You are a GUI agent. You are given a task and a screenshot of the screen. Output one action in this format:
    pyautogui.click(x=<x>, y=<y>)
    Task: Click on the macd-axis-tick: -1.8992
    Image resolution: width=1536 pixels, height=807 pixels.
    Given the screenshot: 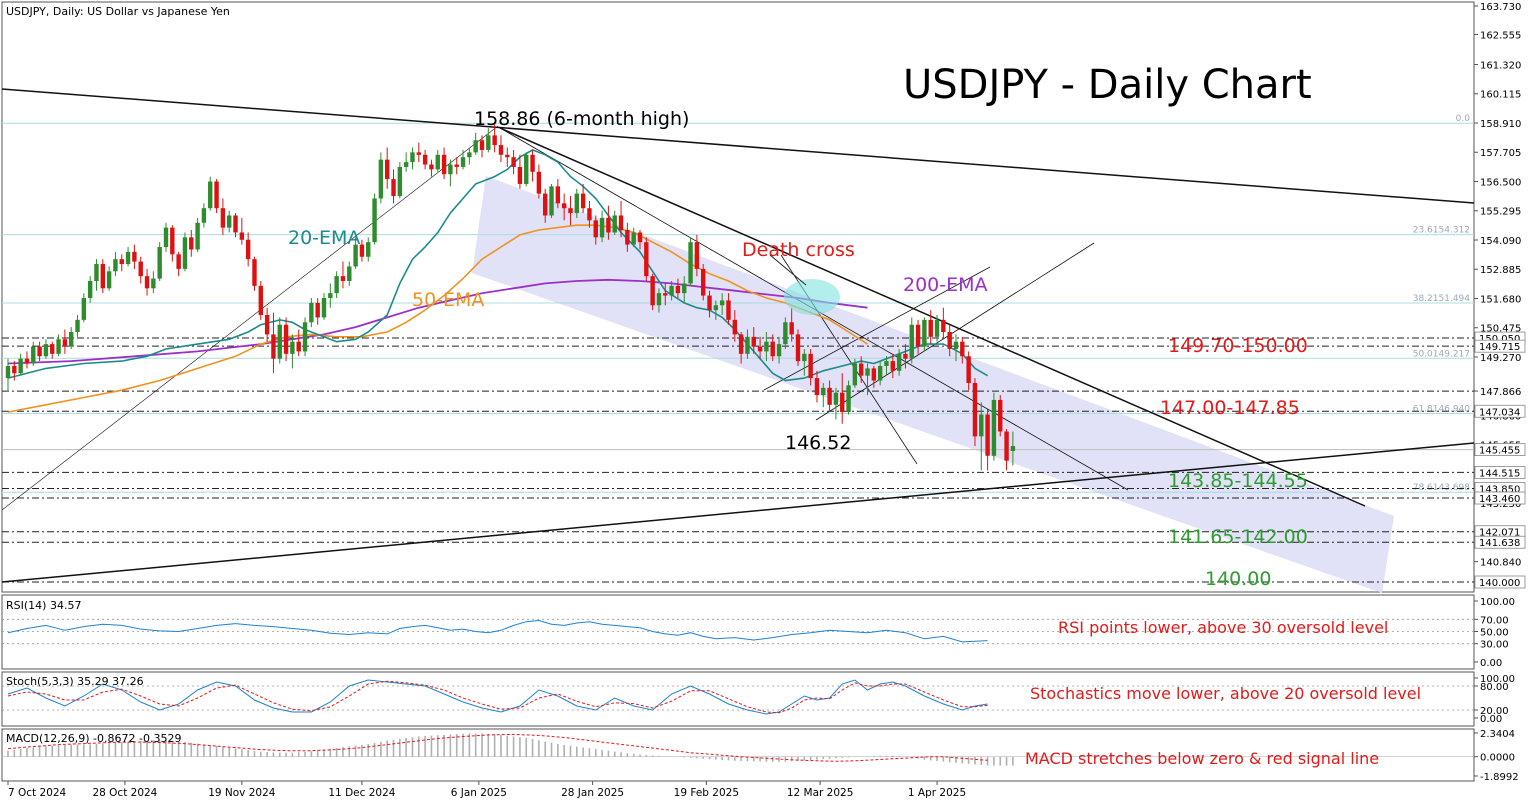 What is the action you would take?
    pyautogui.click(x=1499, y=777)
    